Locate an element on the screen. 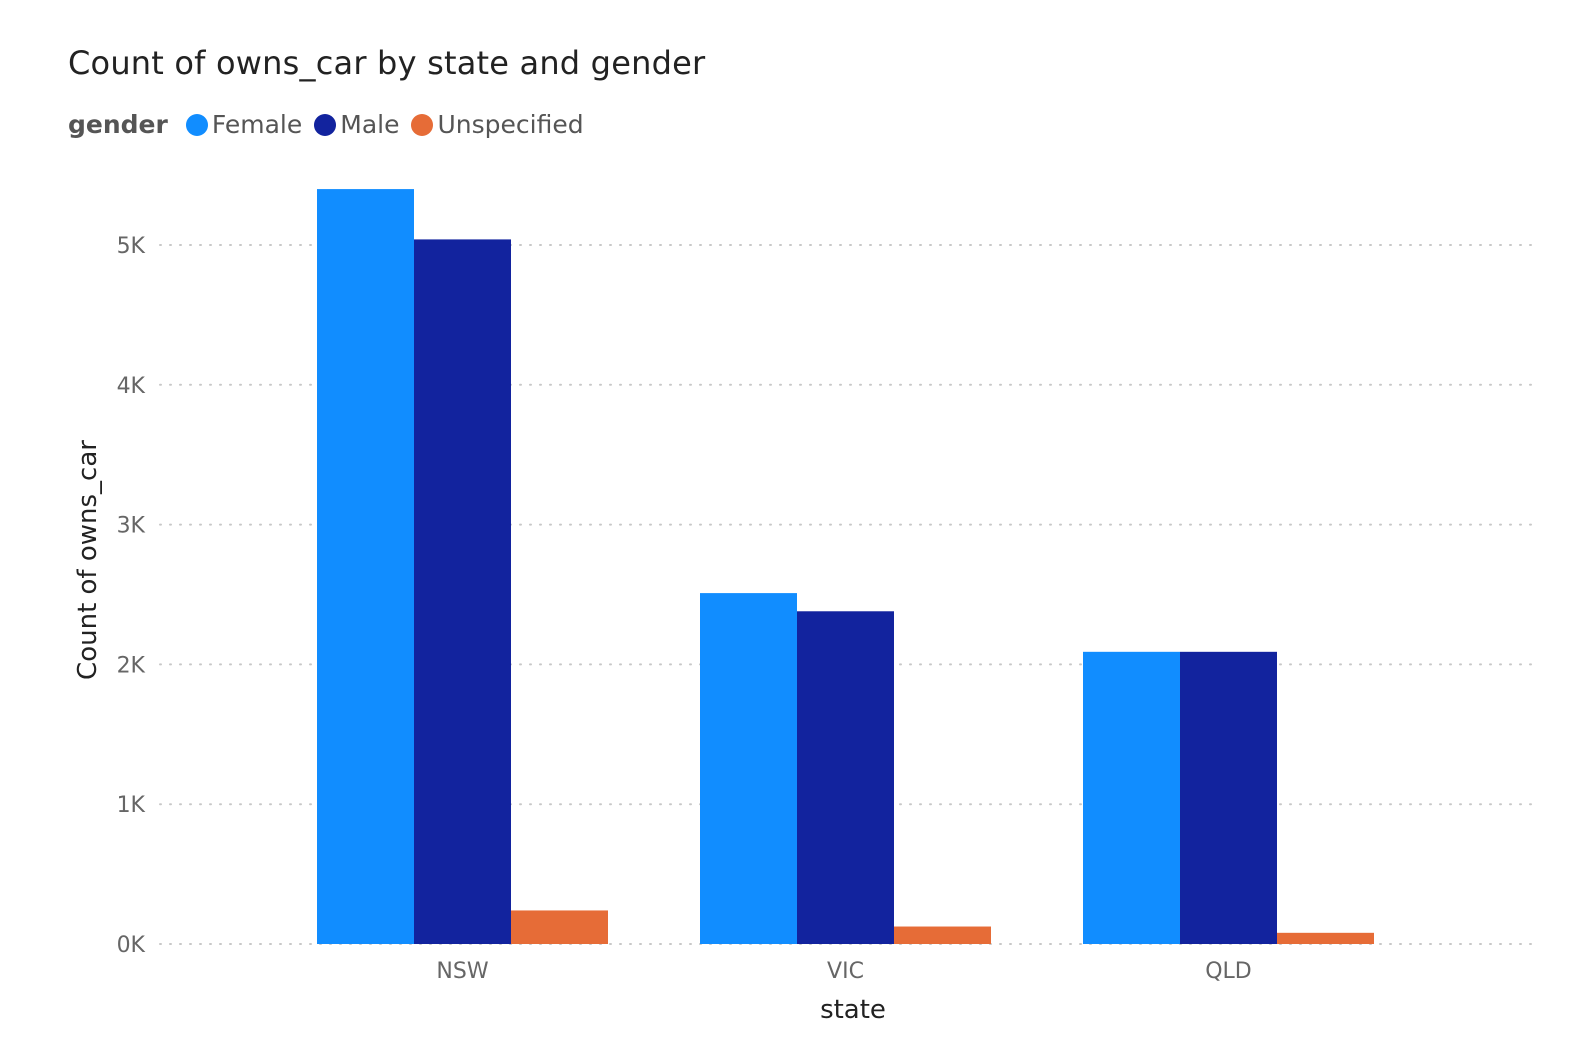 The image size is (1575, 1064). legend-item-unspecified: Unspecified is located at coordinates (497, 124).